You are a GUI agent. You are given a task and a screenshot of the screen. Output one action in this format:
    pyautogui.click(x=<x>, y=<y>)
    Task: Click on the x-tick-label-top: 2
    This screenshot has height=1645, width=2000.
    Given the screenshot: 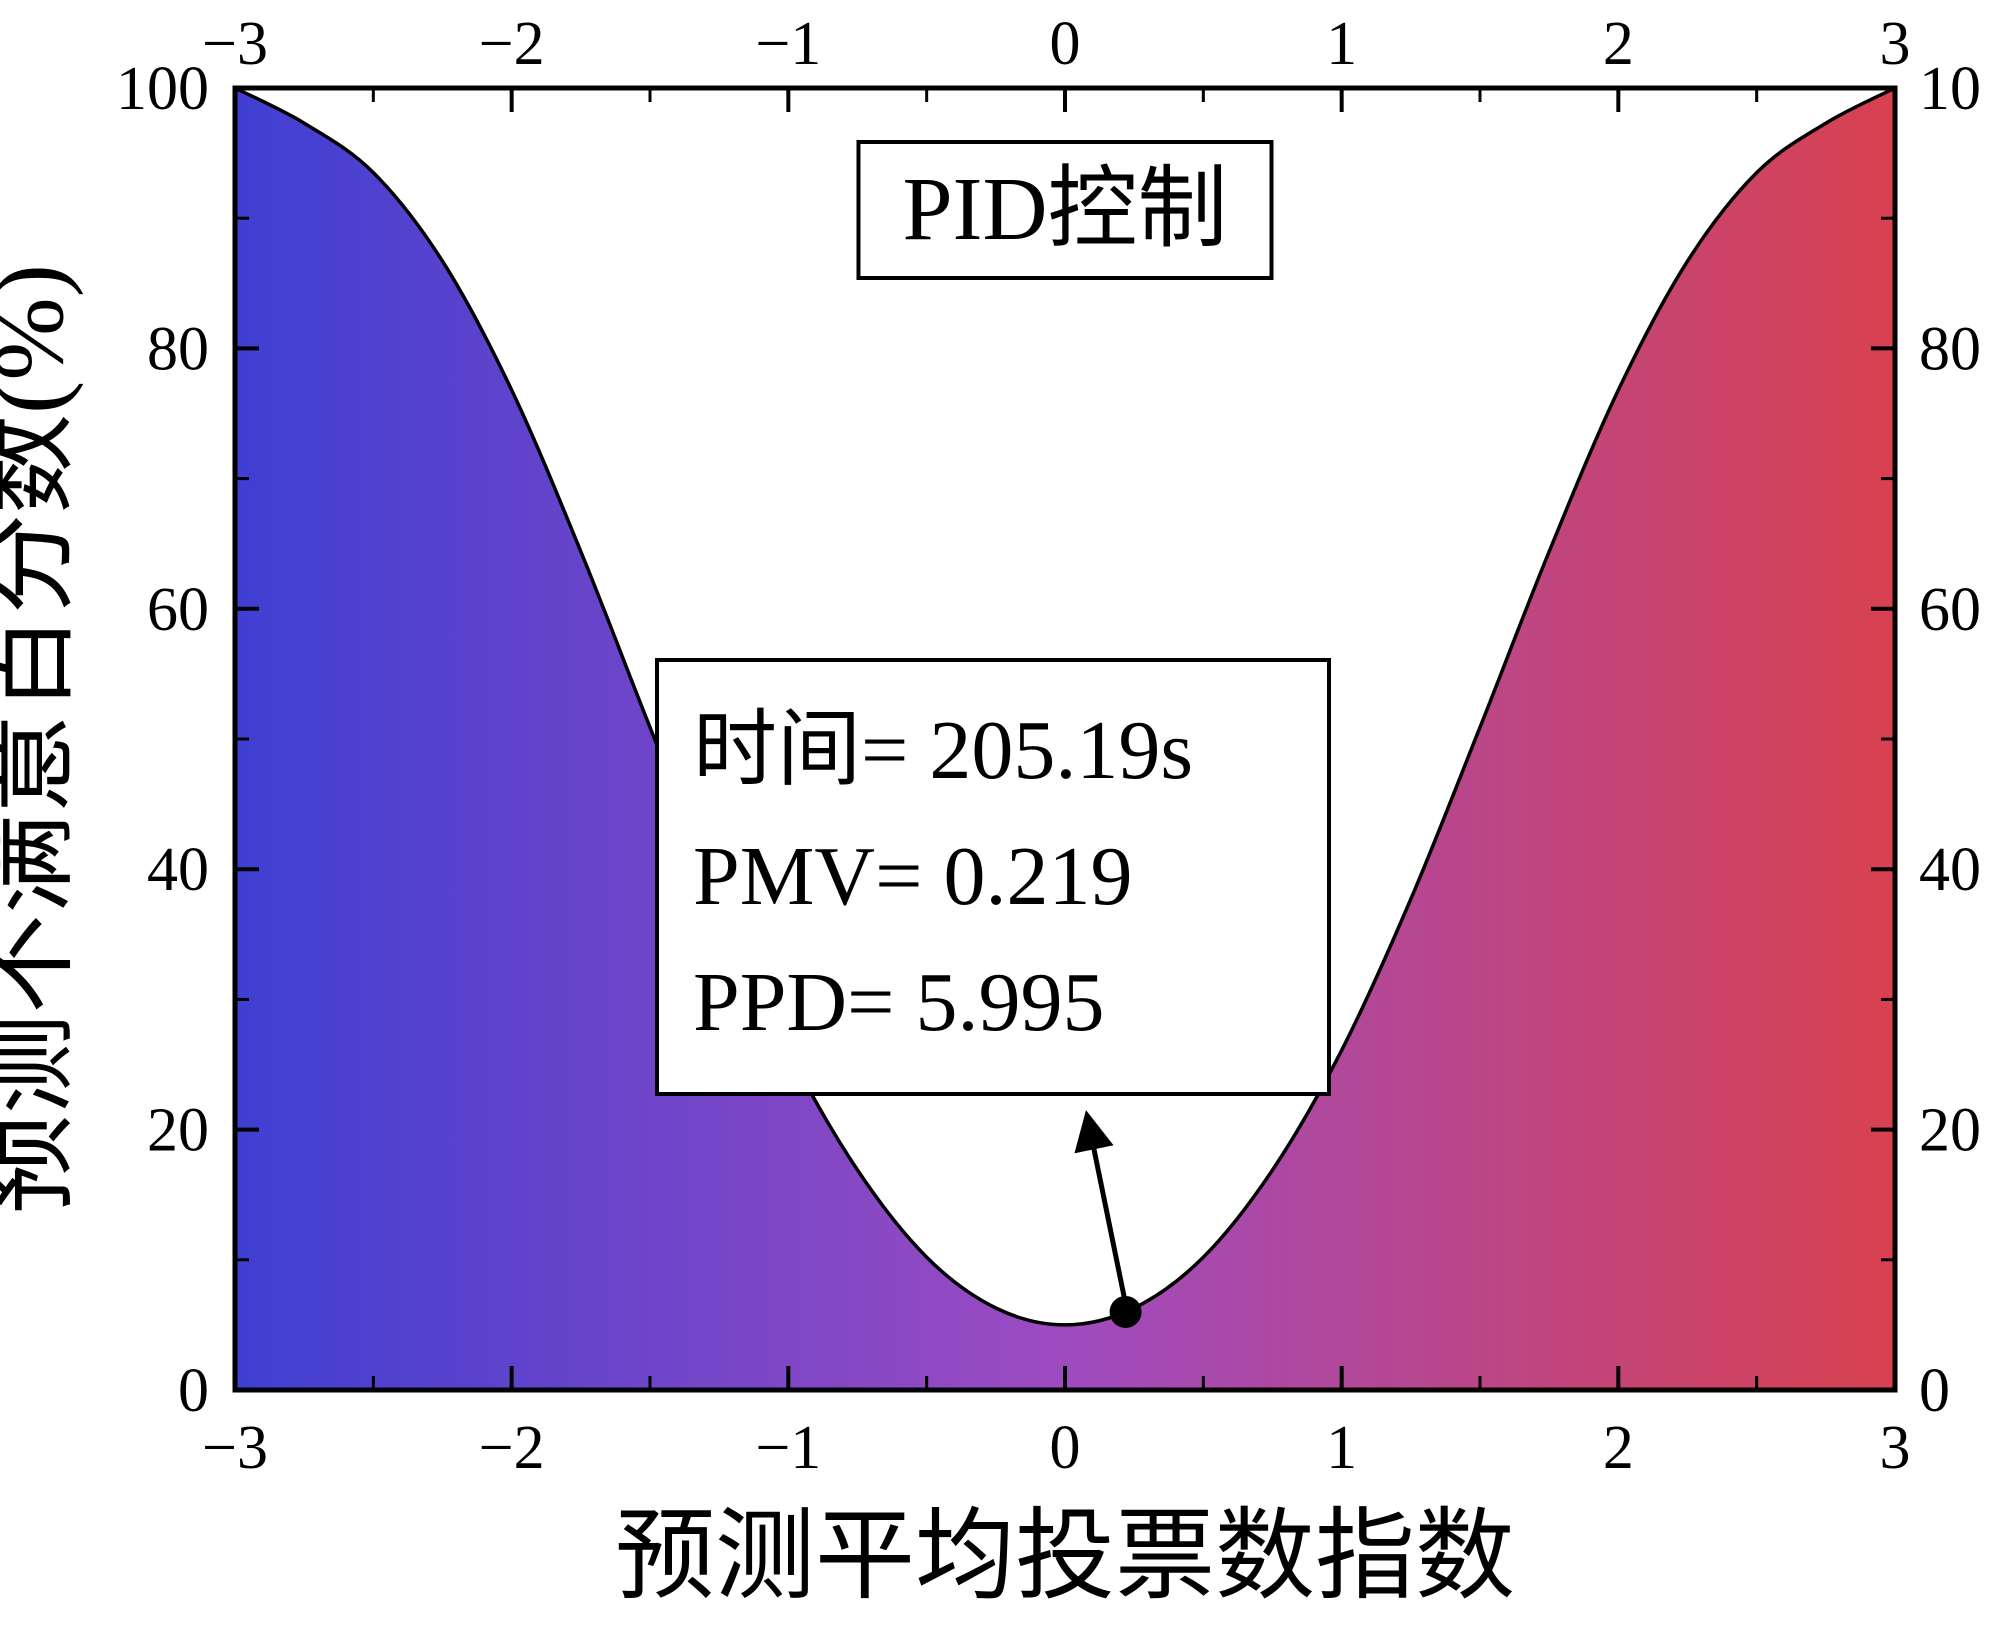 What is the action you would take?
    pyautogui.click(x=1618, y=44)
    